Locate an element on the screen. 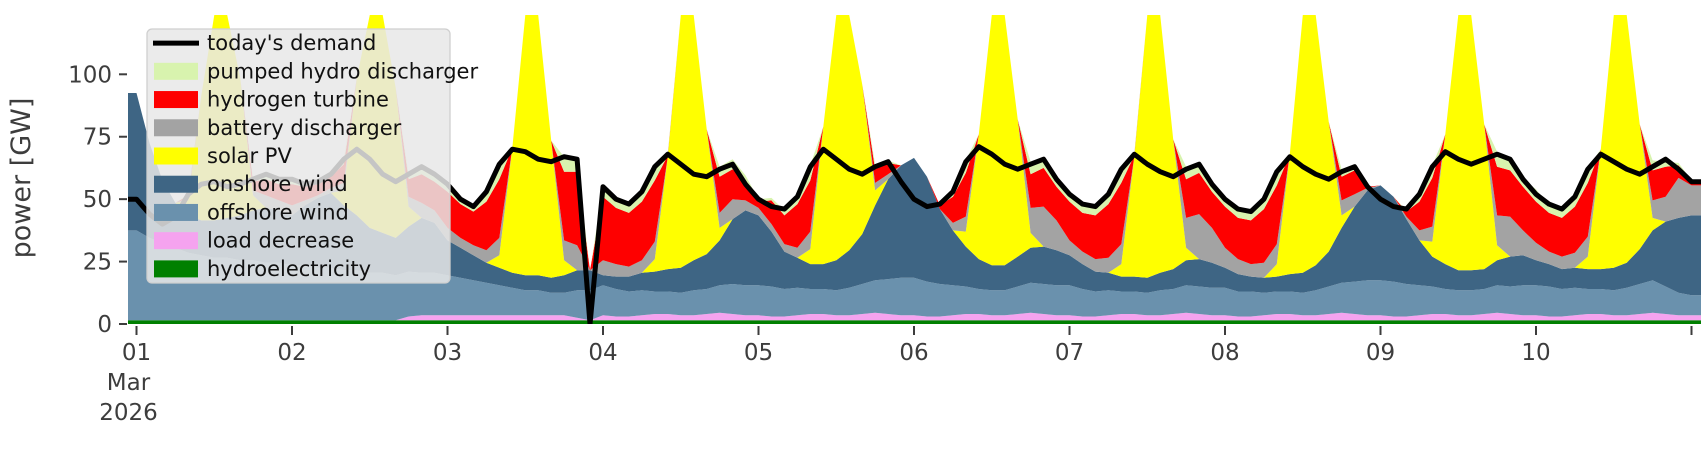  x-tick-label: 09 is located at coordinates (1380, 353).